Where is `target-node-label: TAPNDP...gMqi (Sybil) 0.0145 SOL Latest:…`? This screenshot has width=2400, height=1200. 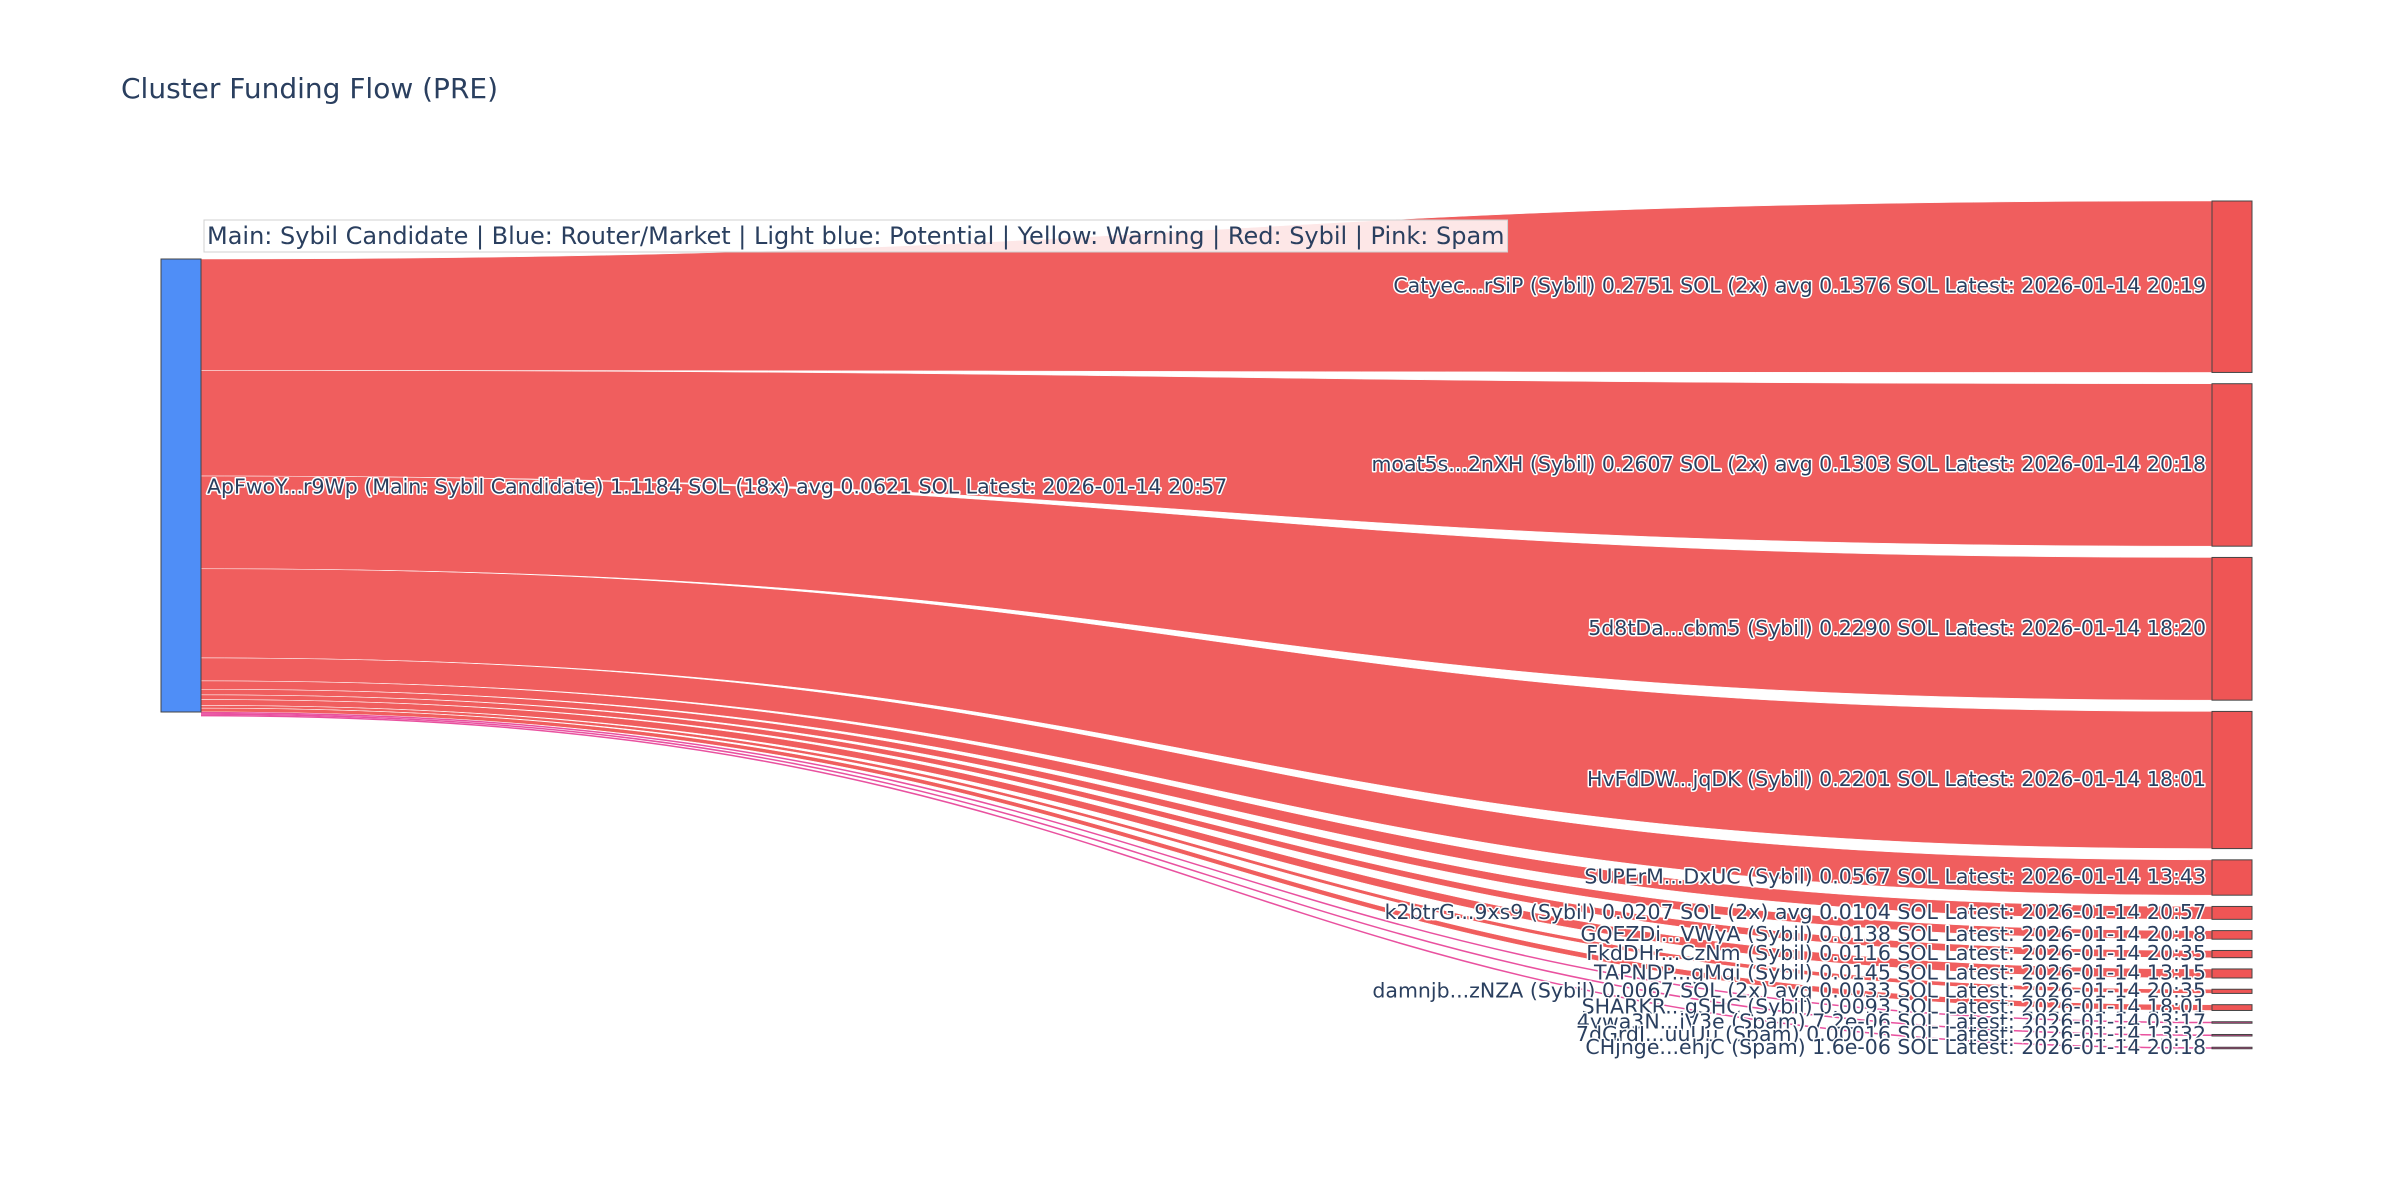 target-node-label: TAPNDP...gMqi (Sybil) 0.0145 SOL Latest:… is located at coordinates (1899, 972).